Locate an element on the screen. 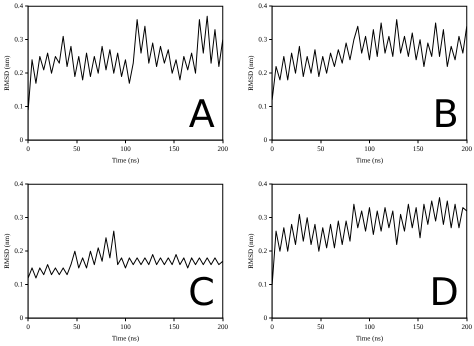 The image size is (474, 346). annotation: A is located at coordinates (201, 114).